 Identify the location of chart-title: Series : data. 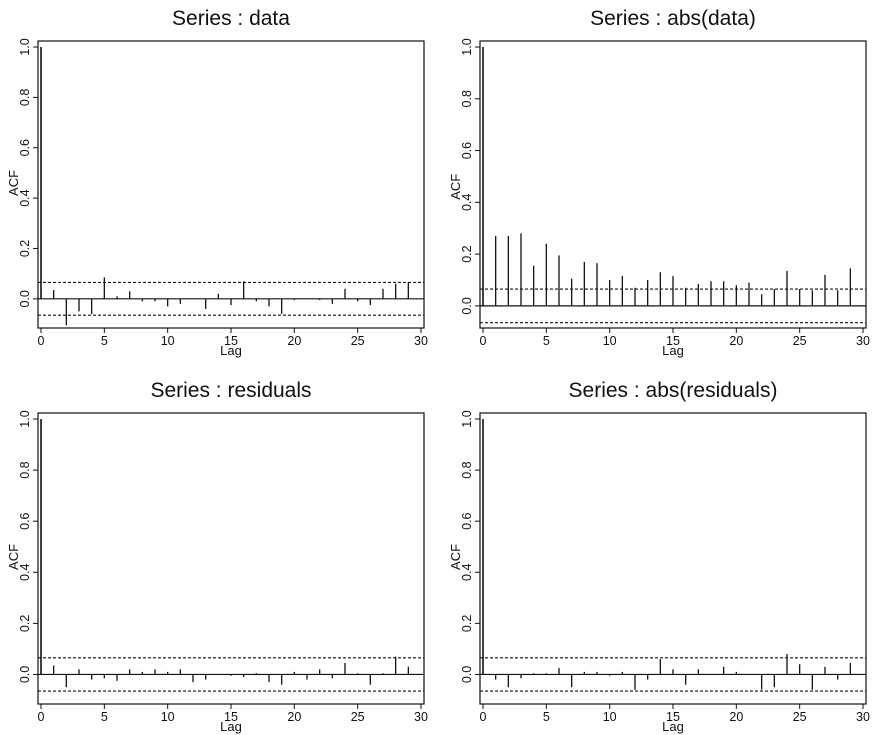
(231, 18).